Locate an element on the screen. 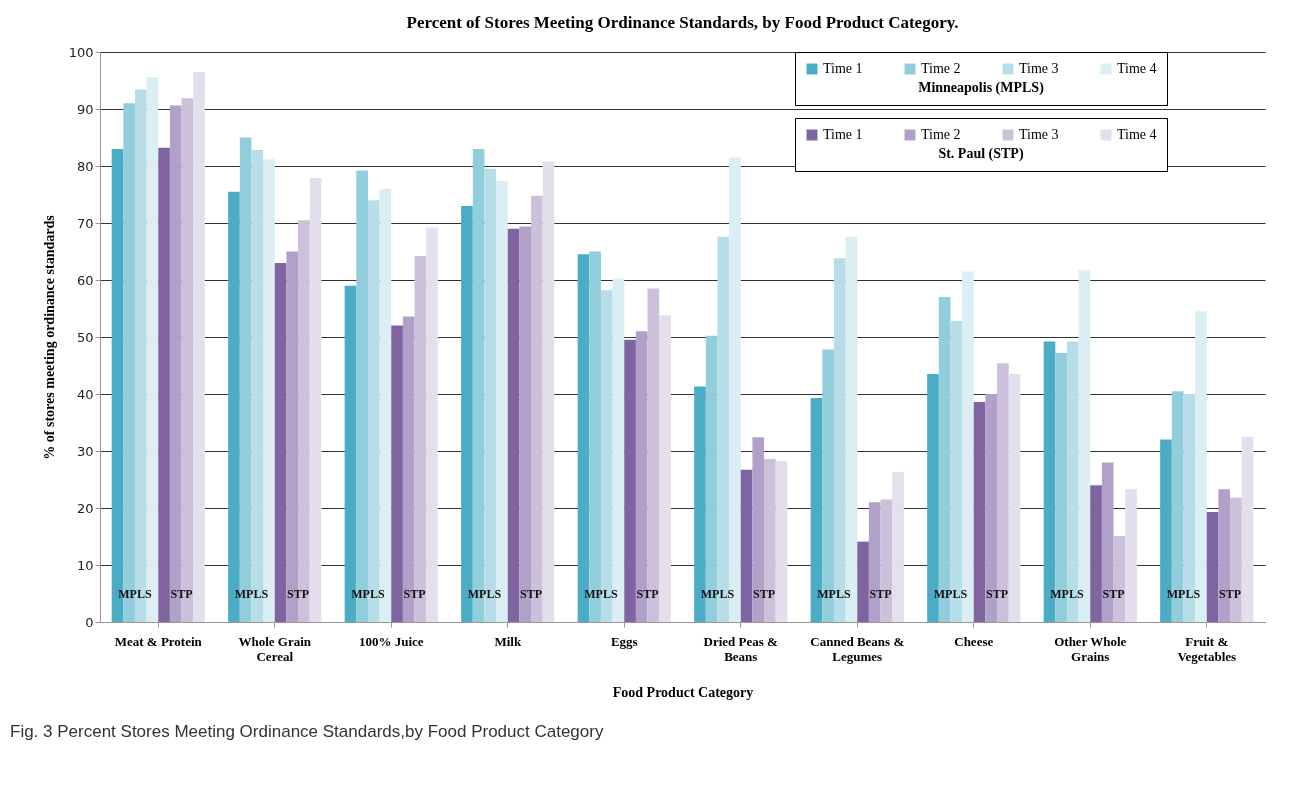 Image resolution: width=1295 pixels, height=789 pixels. x-tick-label: Other Whole Grains is located at coordinates (1090, 648).